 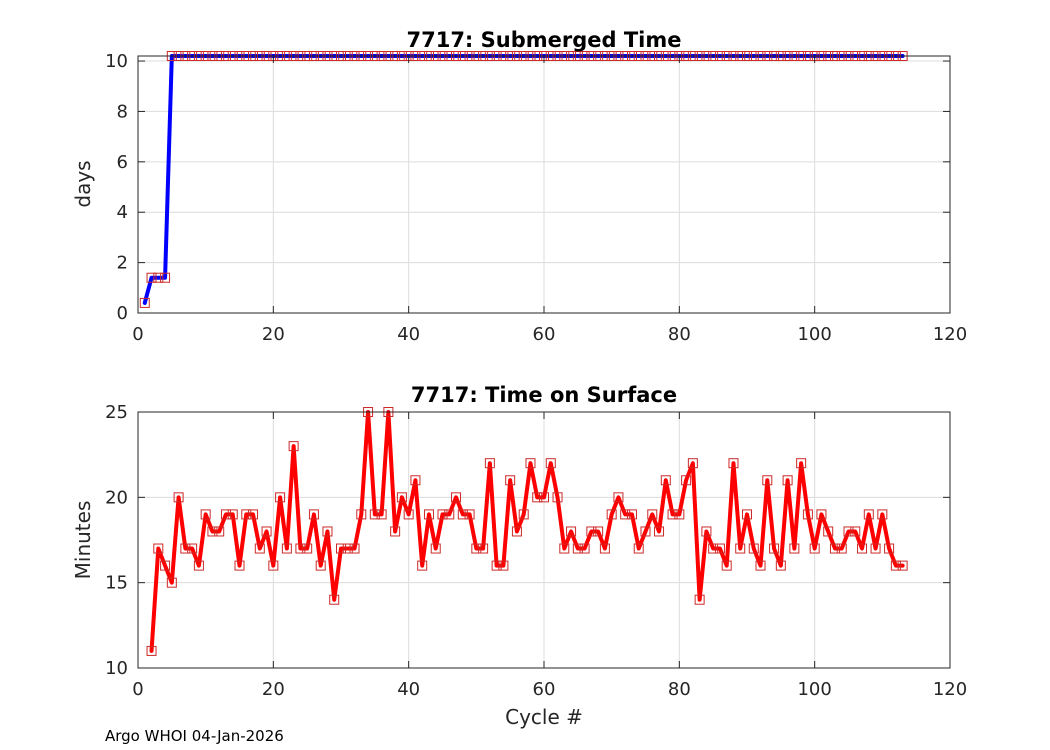 What do you see at coordinates (122, 212) in the screenshot?
I see `y-tick-label: 4` at bounding box center [122, 212].